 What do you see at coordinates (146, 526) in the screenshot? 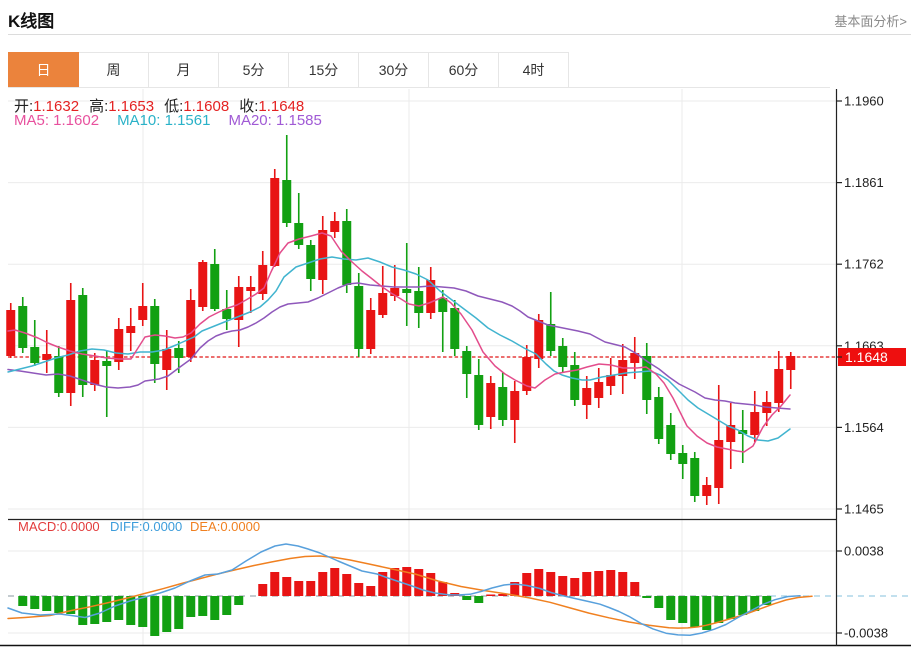
I see `svg-text: DIFF:0.0000` at bounding box center [146, 526].